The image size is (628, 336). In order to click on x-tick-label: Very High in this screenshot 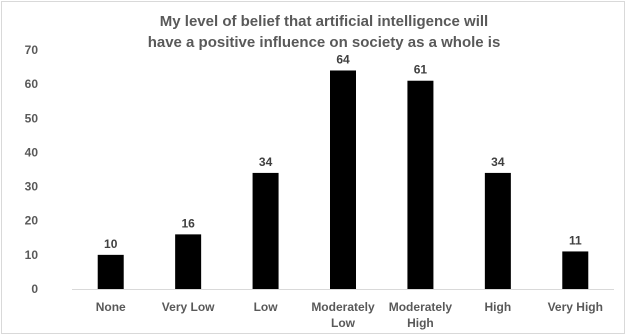, I will do `click(575, 307)`.